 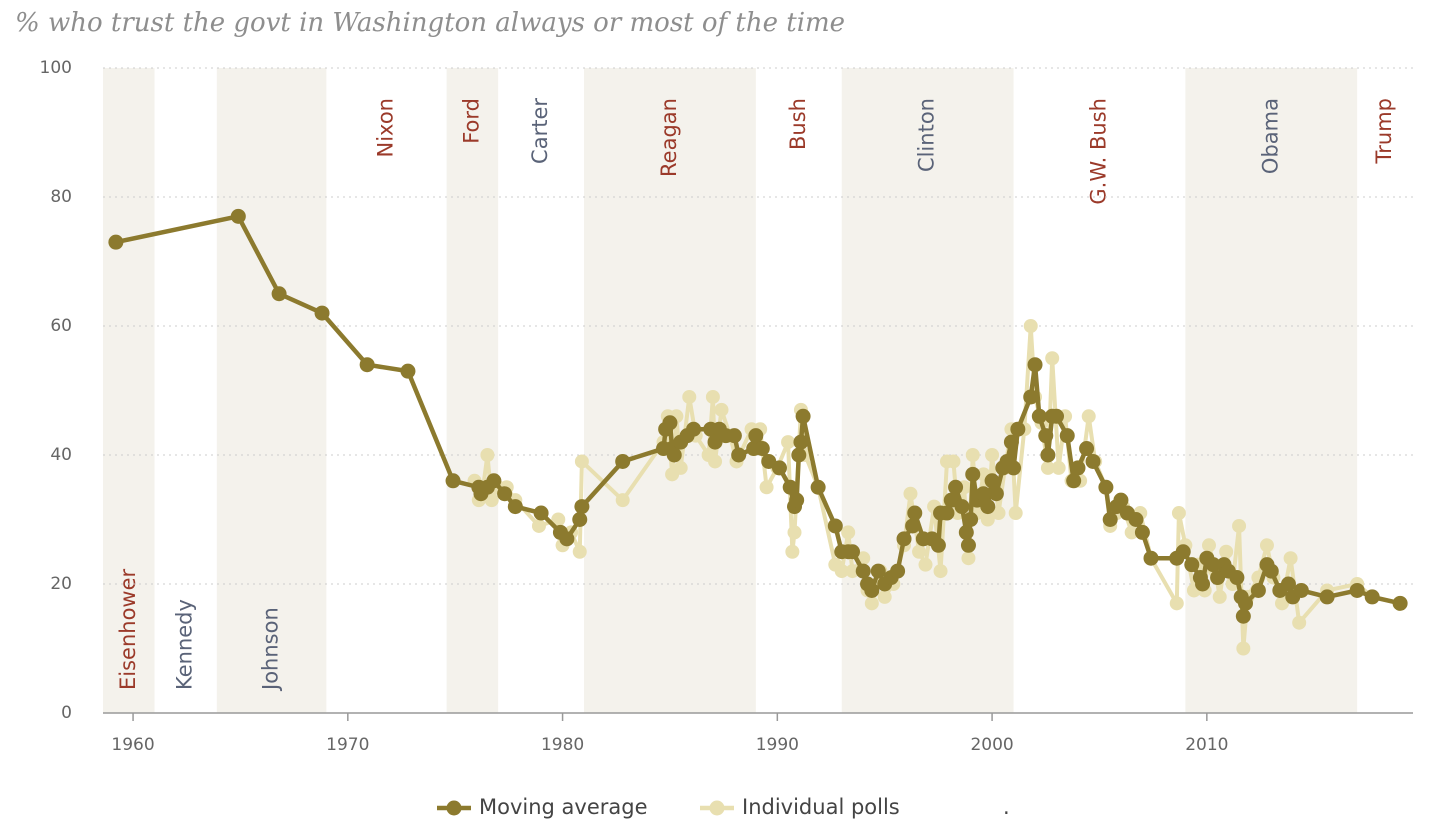 I want to click on president-label: G.W. Bush, so click(x=1098, y=151).